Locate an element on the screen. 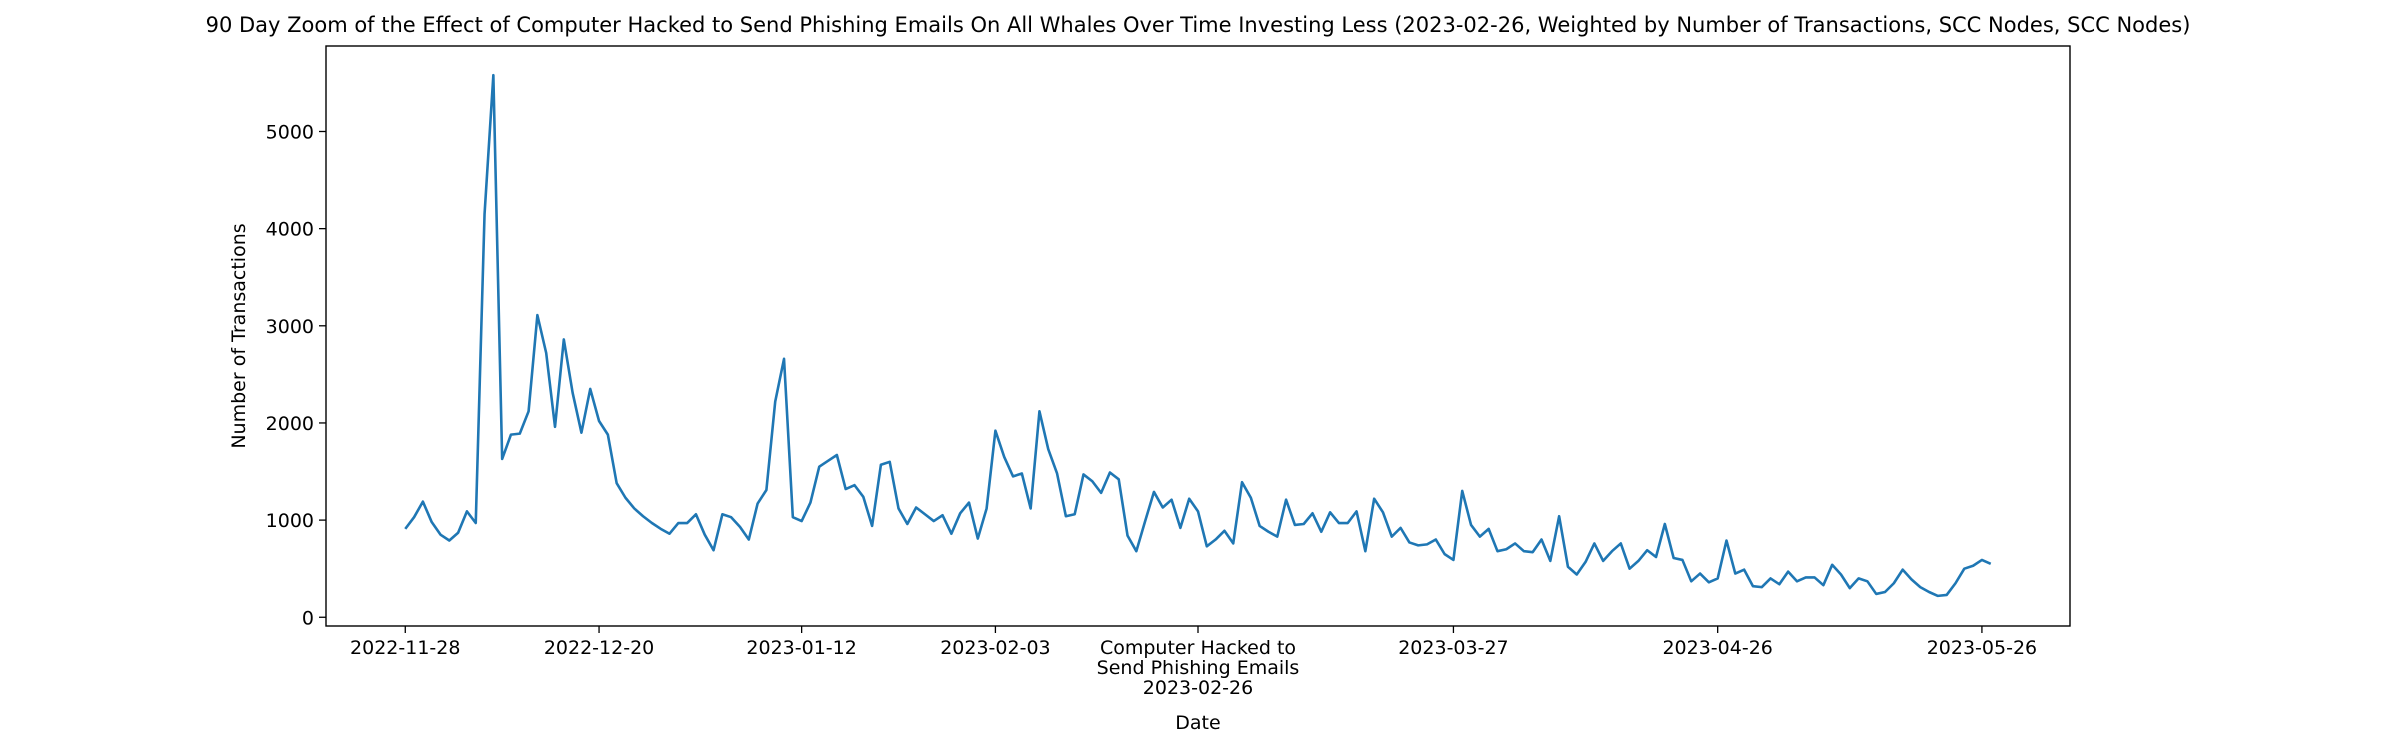 The height and width of the screenshot is (752, 2397). x-tick-label: 2023-02-03 is located at coordinates (995, 648).